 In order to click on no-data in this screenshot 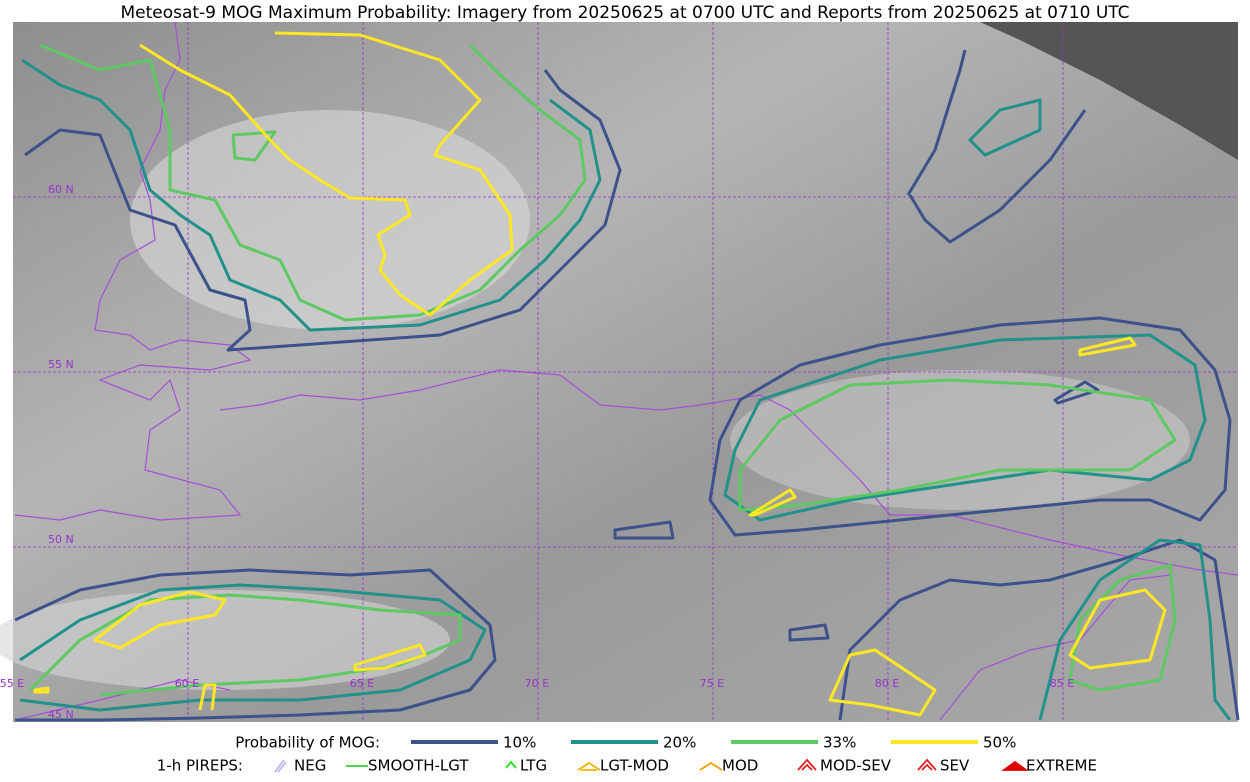, I will do `click(1109, 91)`.